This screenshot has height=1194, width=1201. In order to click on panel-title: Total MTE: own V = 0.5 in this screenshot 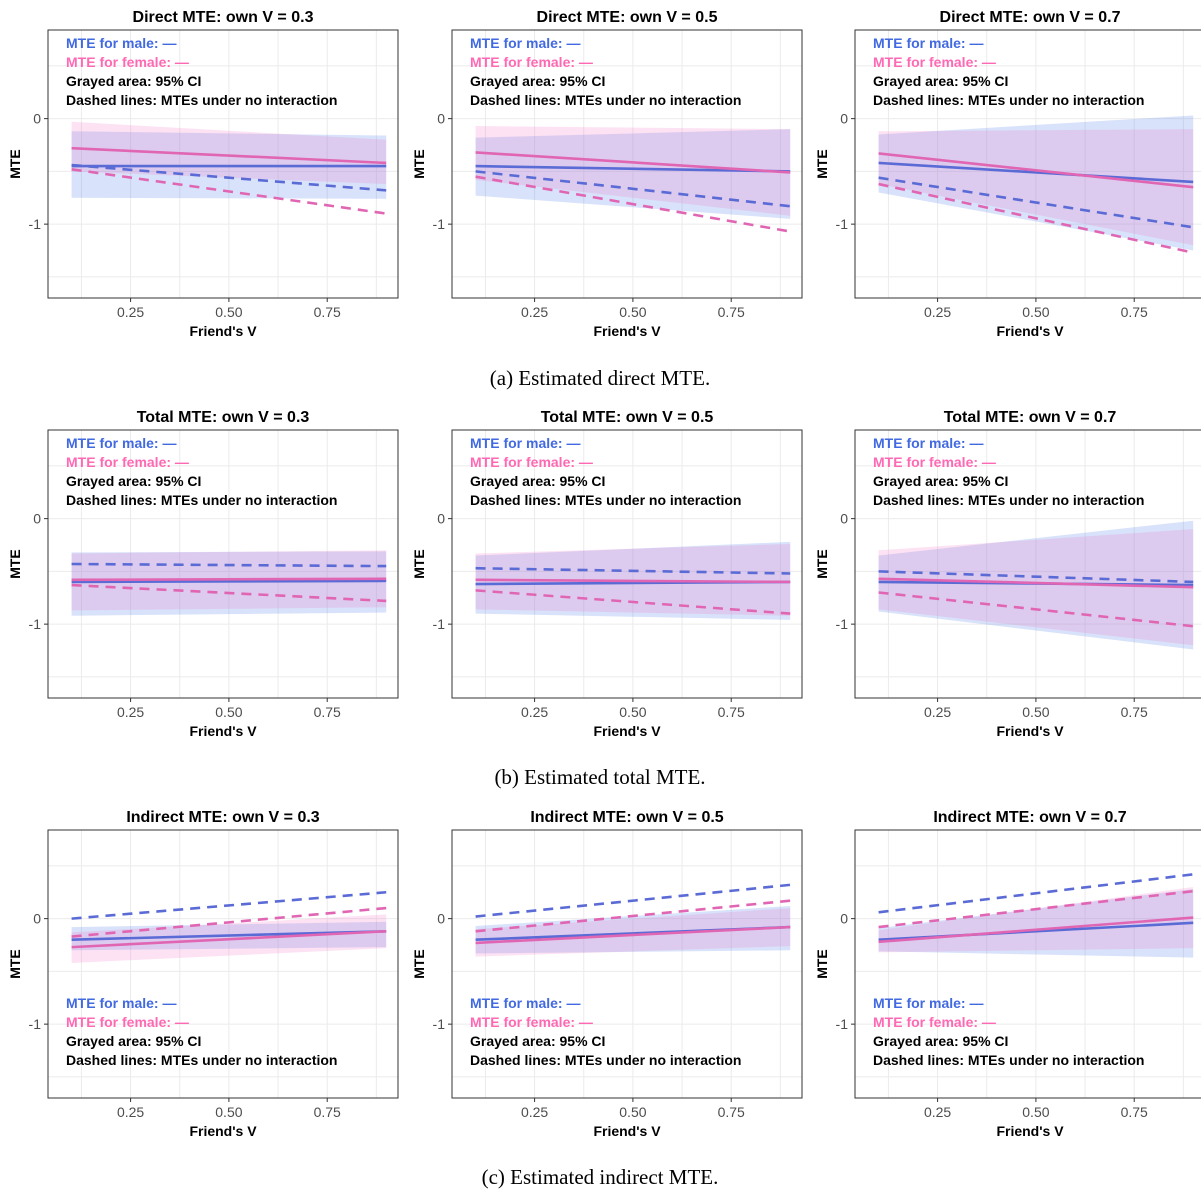, I will do `click(627, 417)`.